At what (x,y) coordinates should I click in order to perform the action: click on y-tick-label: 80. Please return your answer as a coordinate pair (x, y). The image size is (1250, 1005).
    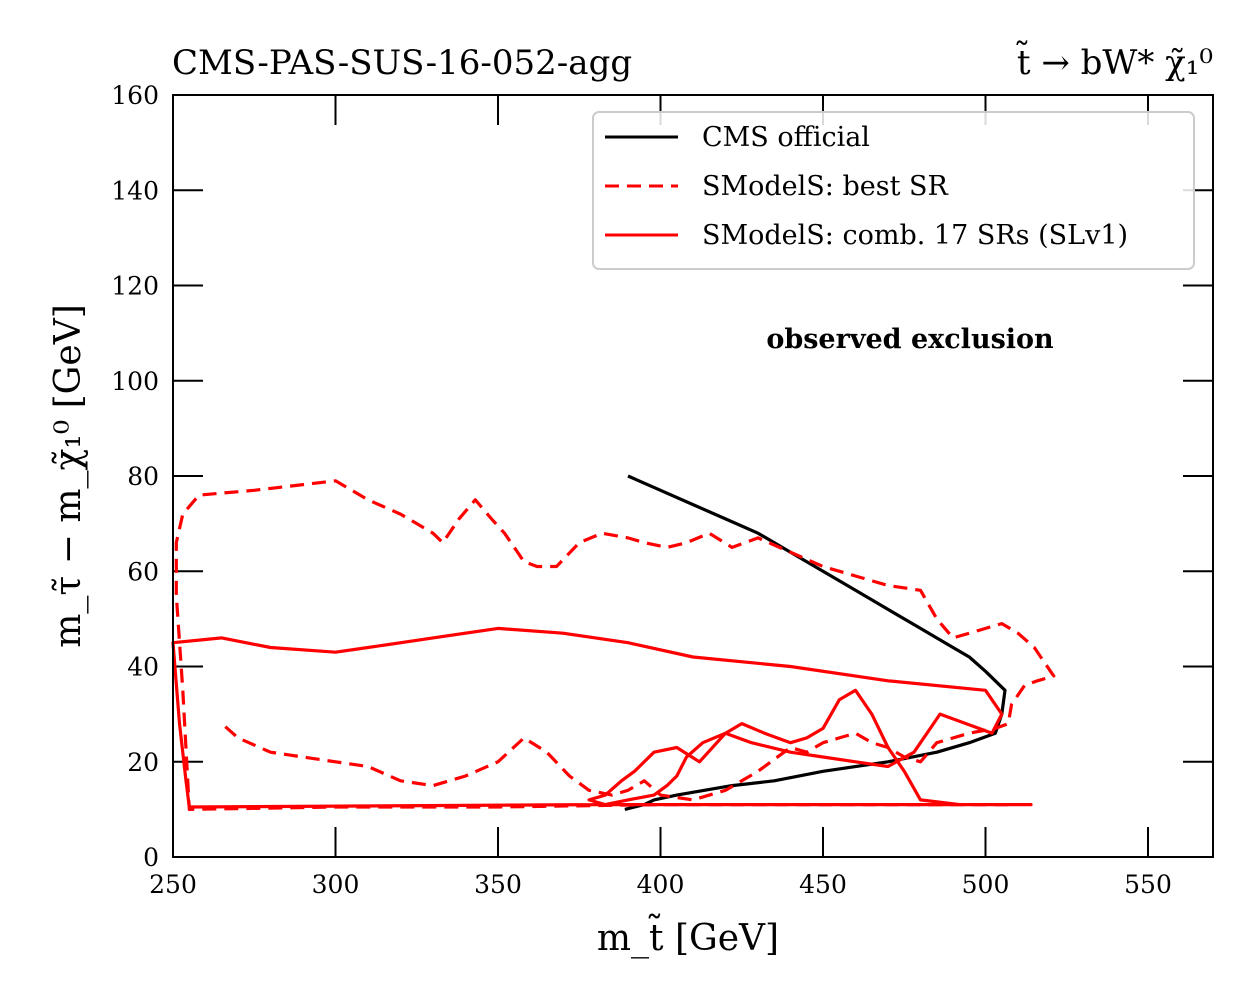
    Looking at the image, I should click on (143, 476).